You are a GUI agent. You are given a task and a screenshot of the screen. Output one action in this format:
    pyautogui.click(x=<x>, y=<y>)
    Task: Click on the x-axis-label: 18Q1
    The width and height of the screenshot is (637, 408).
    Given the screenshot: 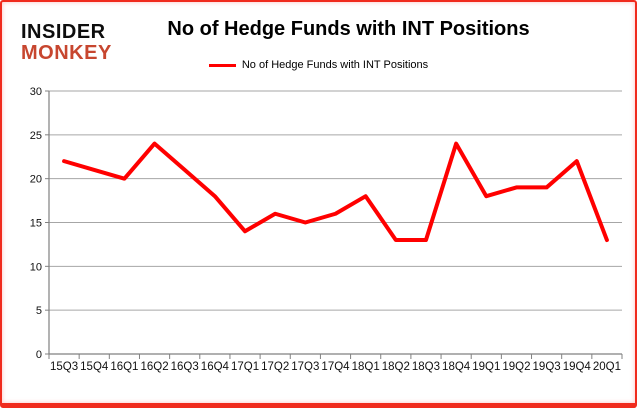 What is the action you would take?
    pyautogui.click(x=366, y=367)
    